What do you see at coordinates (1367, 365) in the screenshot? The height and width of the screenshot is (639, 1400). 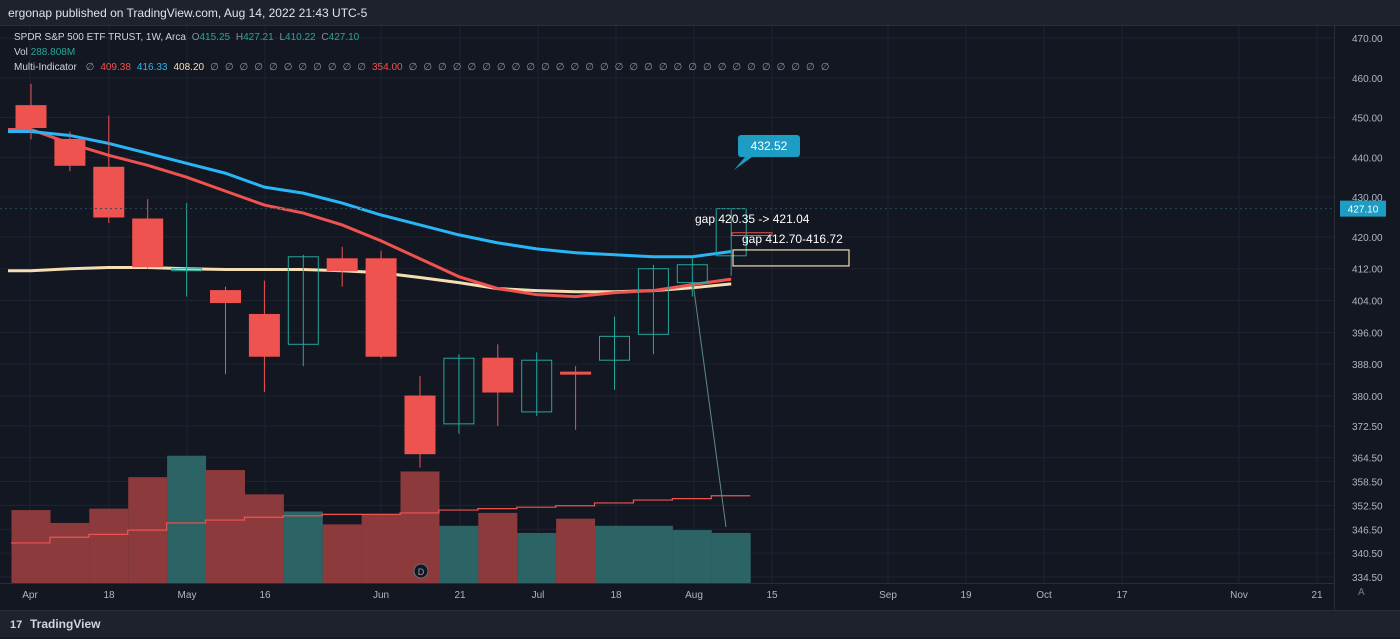 I see `price-axis-label: 388.00` at bounding box center [1367, 365].